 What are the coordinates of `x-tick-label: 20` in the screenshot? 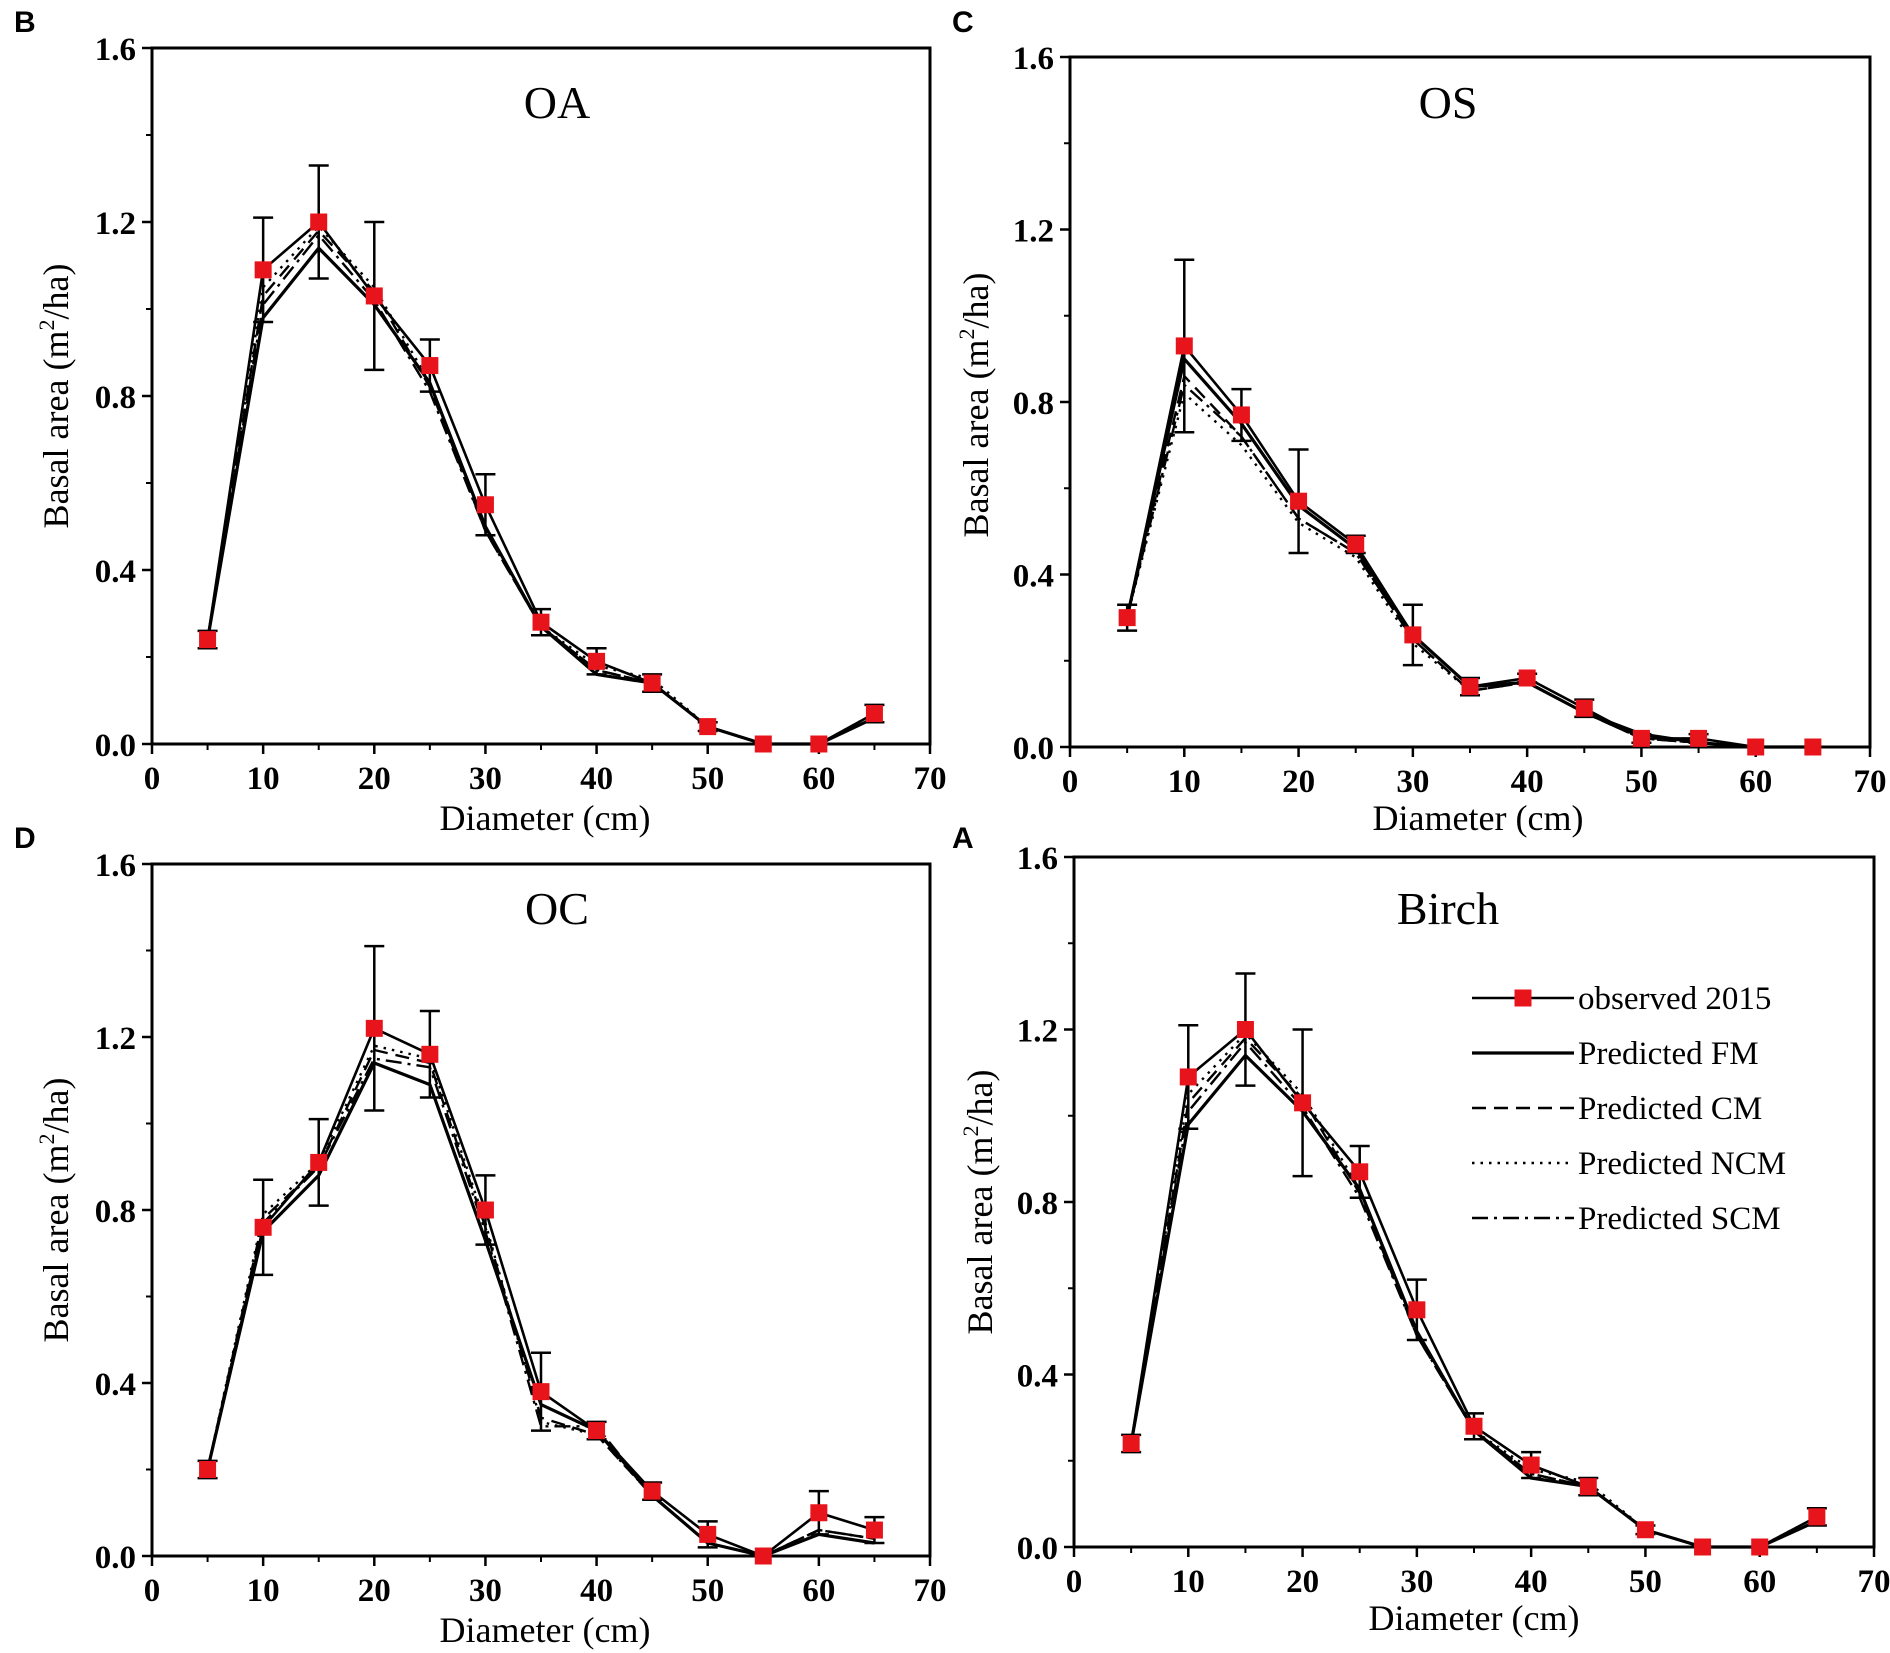 It's located at (374, 1591).